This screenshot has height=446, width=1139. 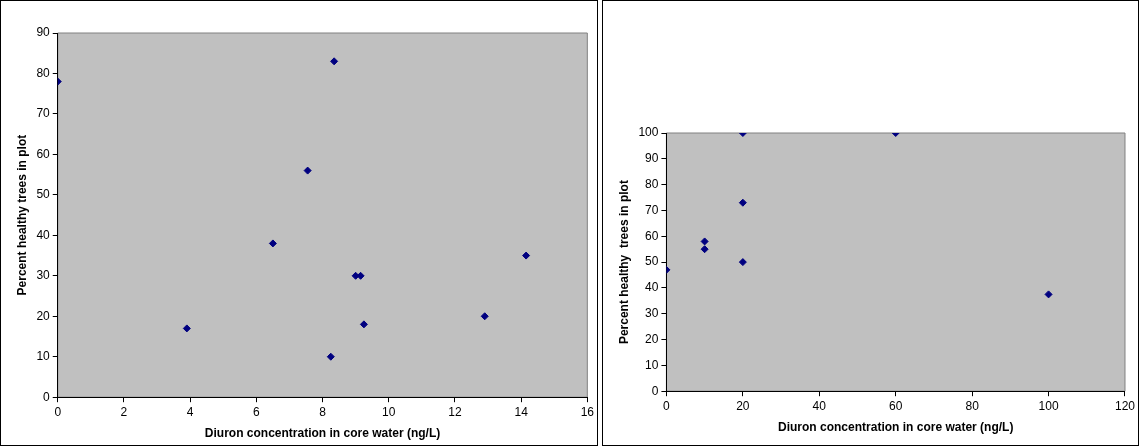 What do you see at coordinates (256, 411) in the screenshot?
I see `x-tick-label: 6` at bounding box center [256, 411].